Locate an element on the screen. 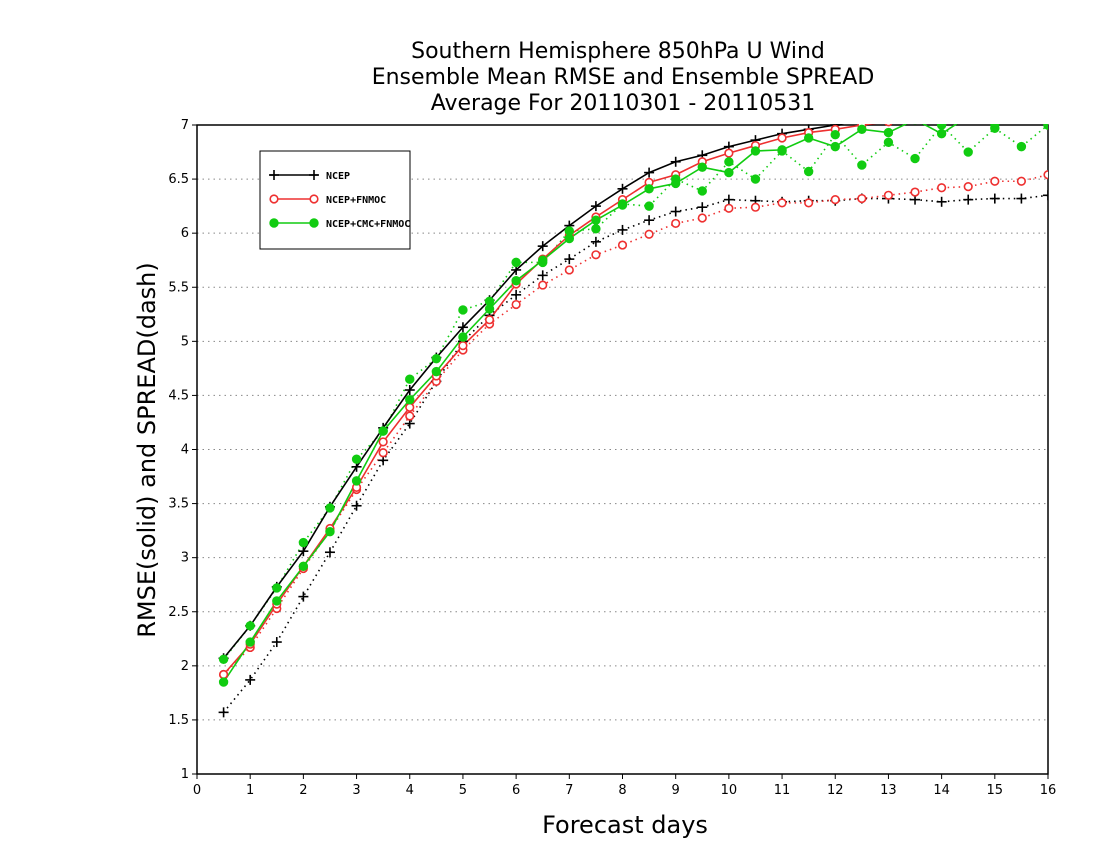  legend-label-ncep-fnmoc: NCEP+FNMOC is located at coordinates (356, 200).